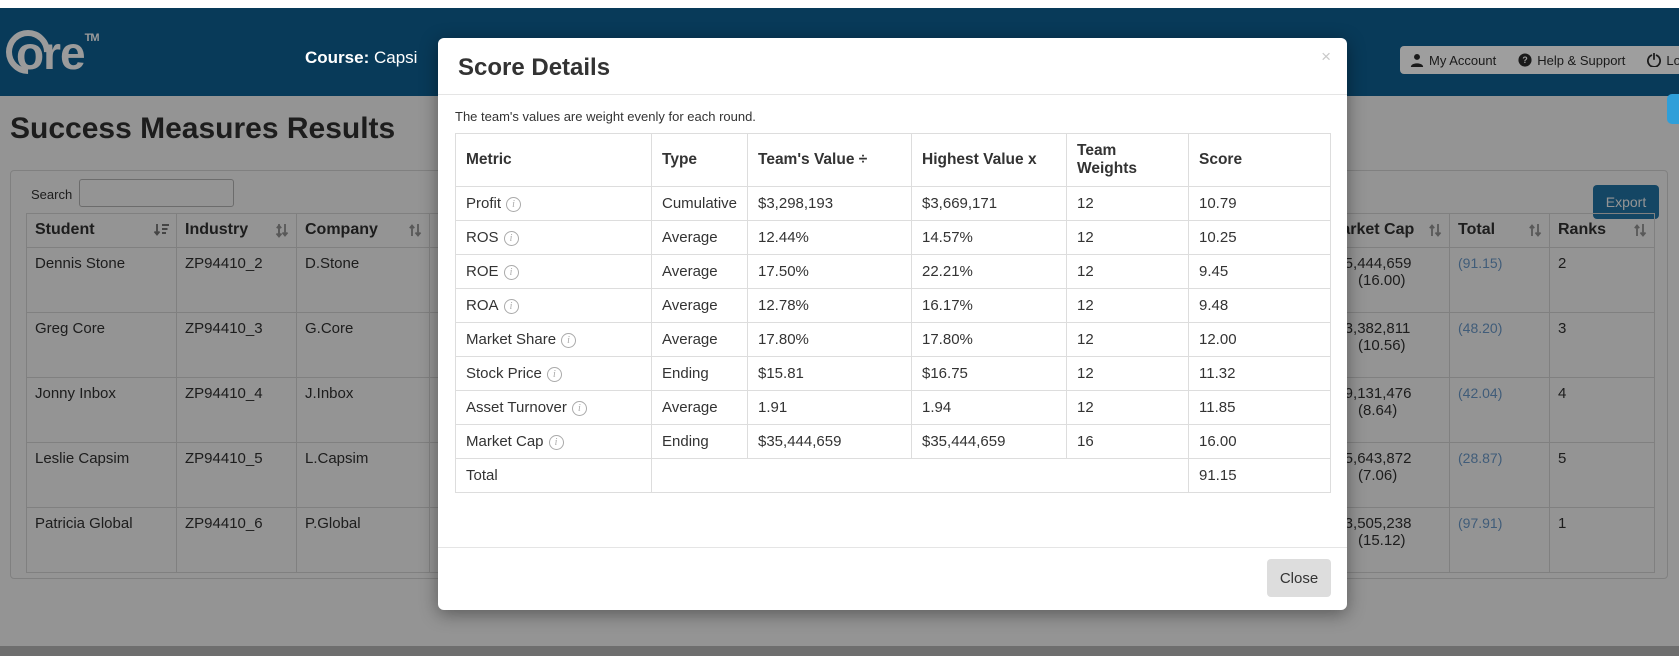  I want to click on student-cell: Patricia Global, so click(101, 540).